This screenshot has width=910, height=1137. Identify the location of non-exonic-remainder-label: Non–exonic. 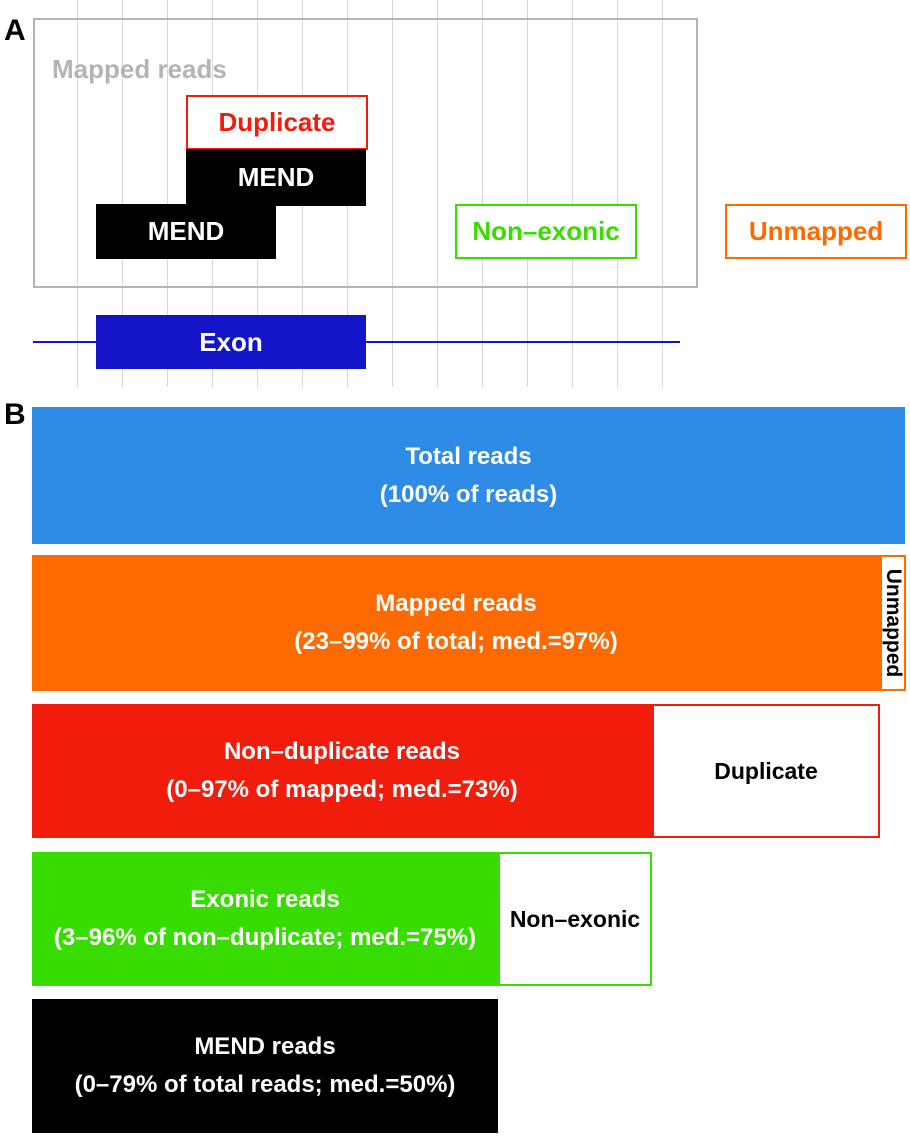
(575, 918).